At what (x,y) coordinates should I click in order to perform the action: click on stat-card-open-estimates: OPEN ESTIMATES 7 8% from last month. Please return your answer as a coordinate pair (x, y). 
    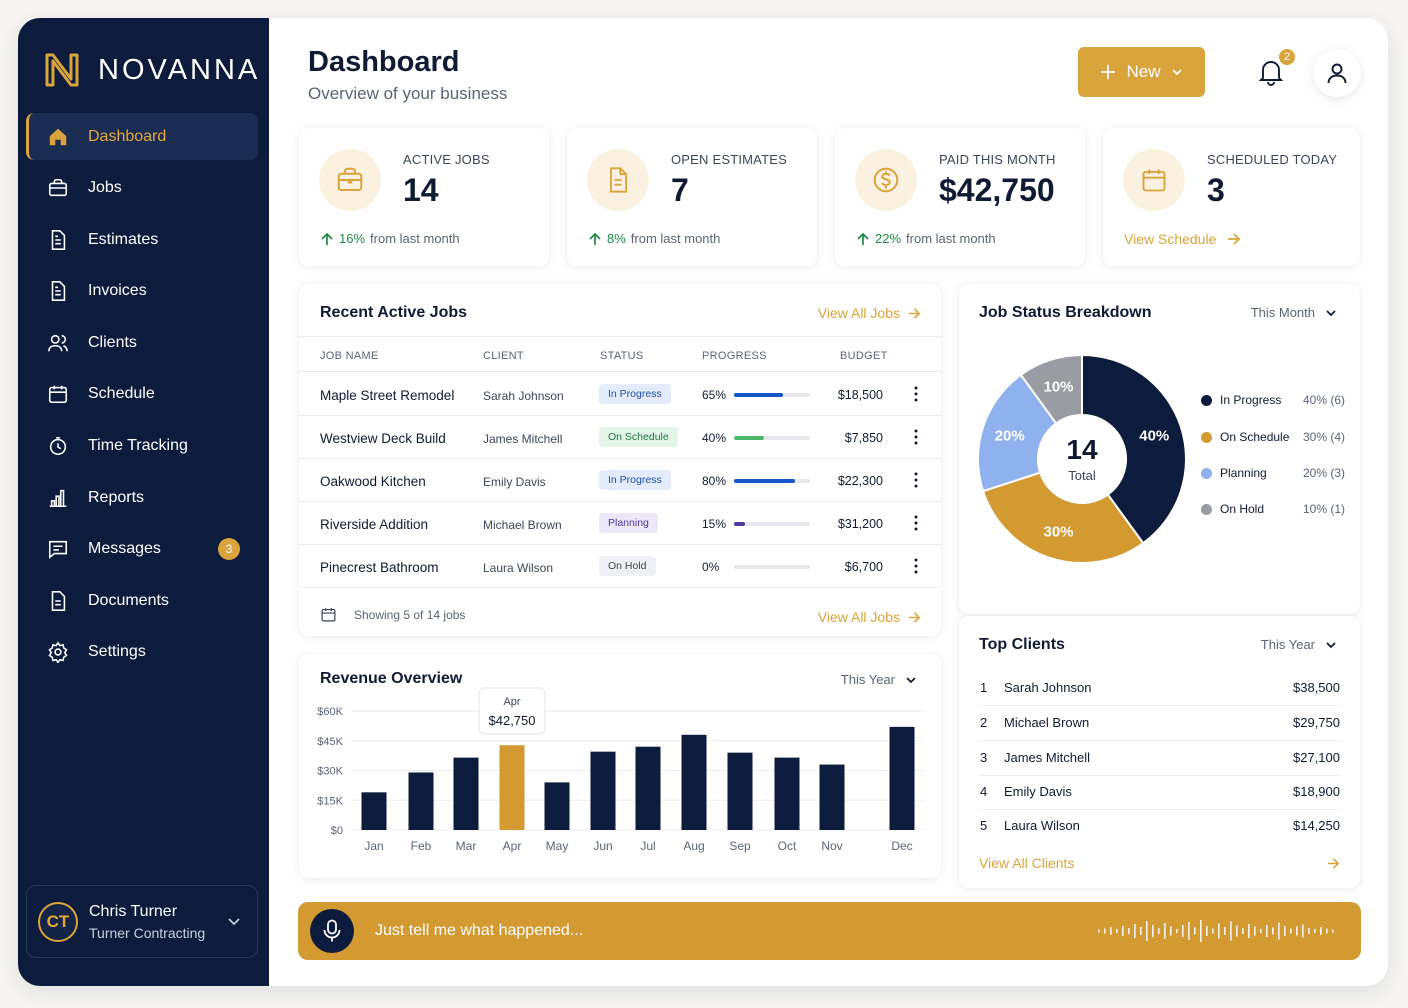
    Looking at the image, I should click on (692, 197).